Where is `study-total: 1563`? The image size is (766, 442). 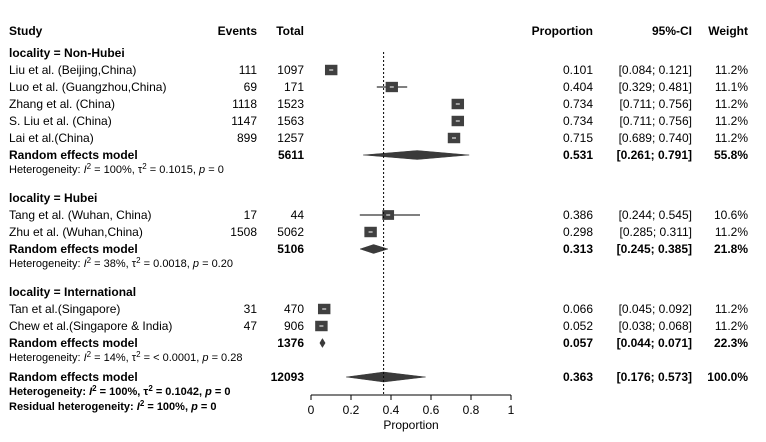 study-total: 1563 is located at coordinates (290, 121).